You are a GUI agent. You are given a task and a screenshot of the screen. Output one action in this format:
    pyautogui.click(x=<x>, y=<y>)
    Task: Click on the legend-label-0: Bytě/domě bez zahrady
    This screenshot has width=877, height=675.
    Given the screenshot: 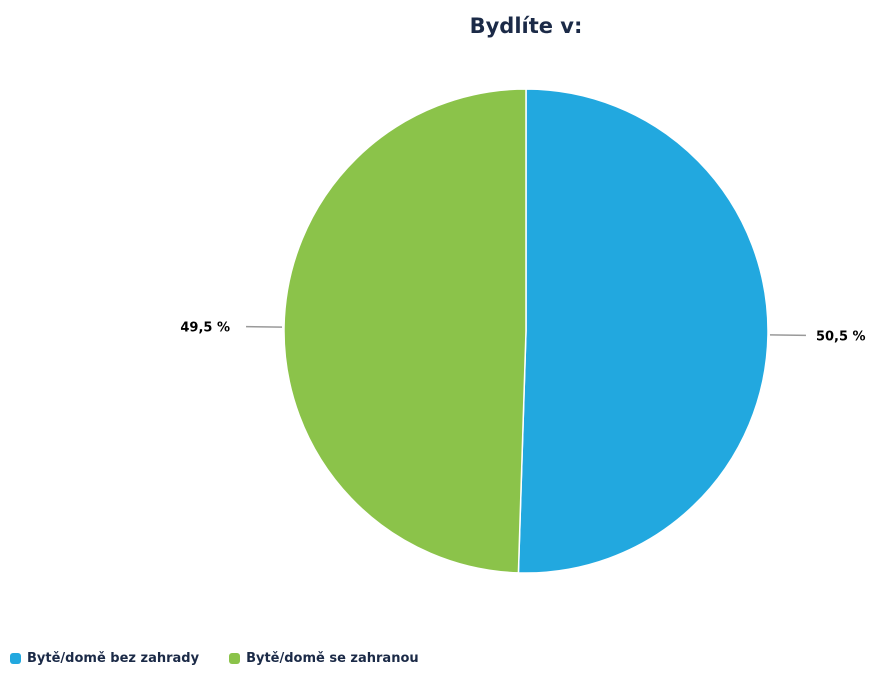 What is the action you would take?
    pyautogui.click(x=113, y=658)
    